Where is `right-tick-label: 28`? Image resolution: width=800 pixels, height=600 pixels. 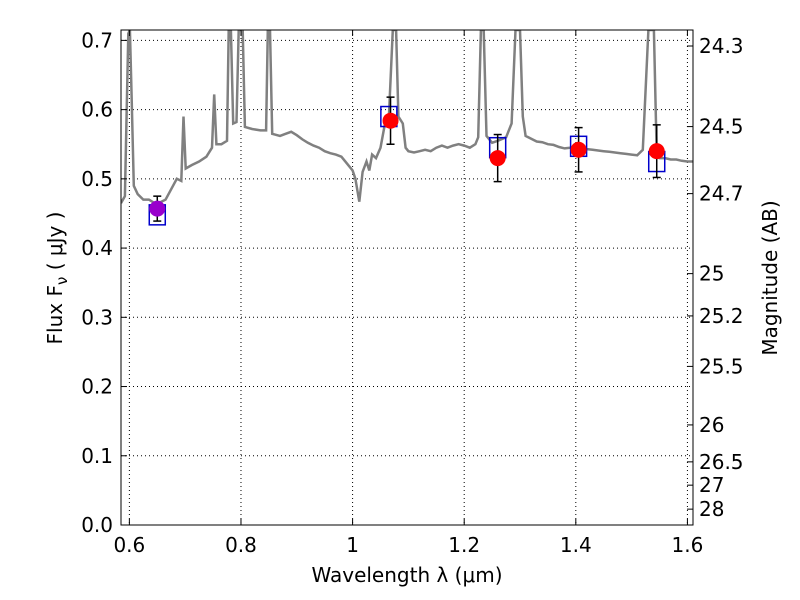 right-tick-label: 28 is located at coordinates (711, 509).